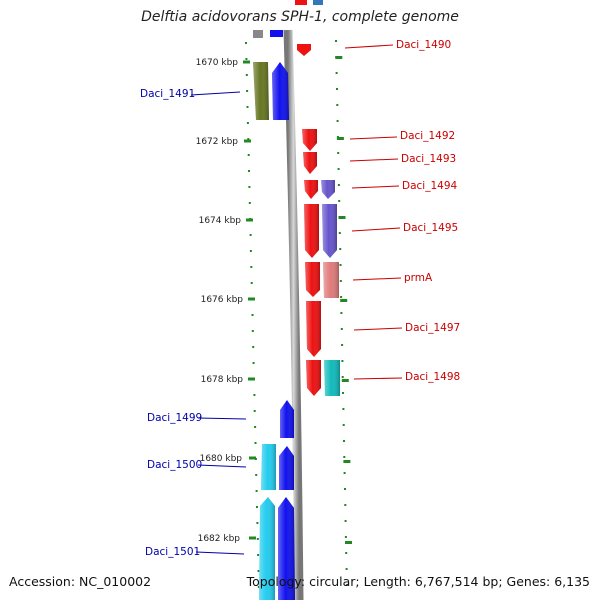  Describe the element at coordinates (220, 419) in the screenshot. I see `gene-daci-1499: Daci_1499` at that location.